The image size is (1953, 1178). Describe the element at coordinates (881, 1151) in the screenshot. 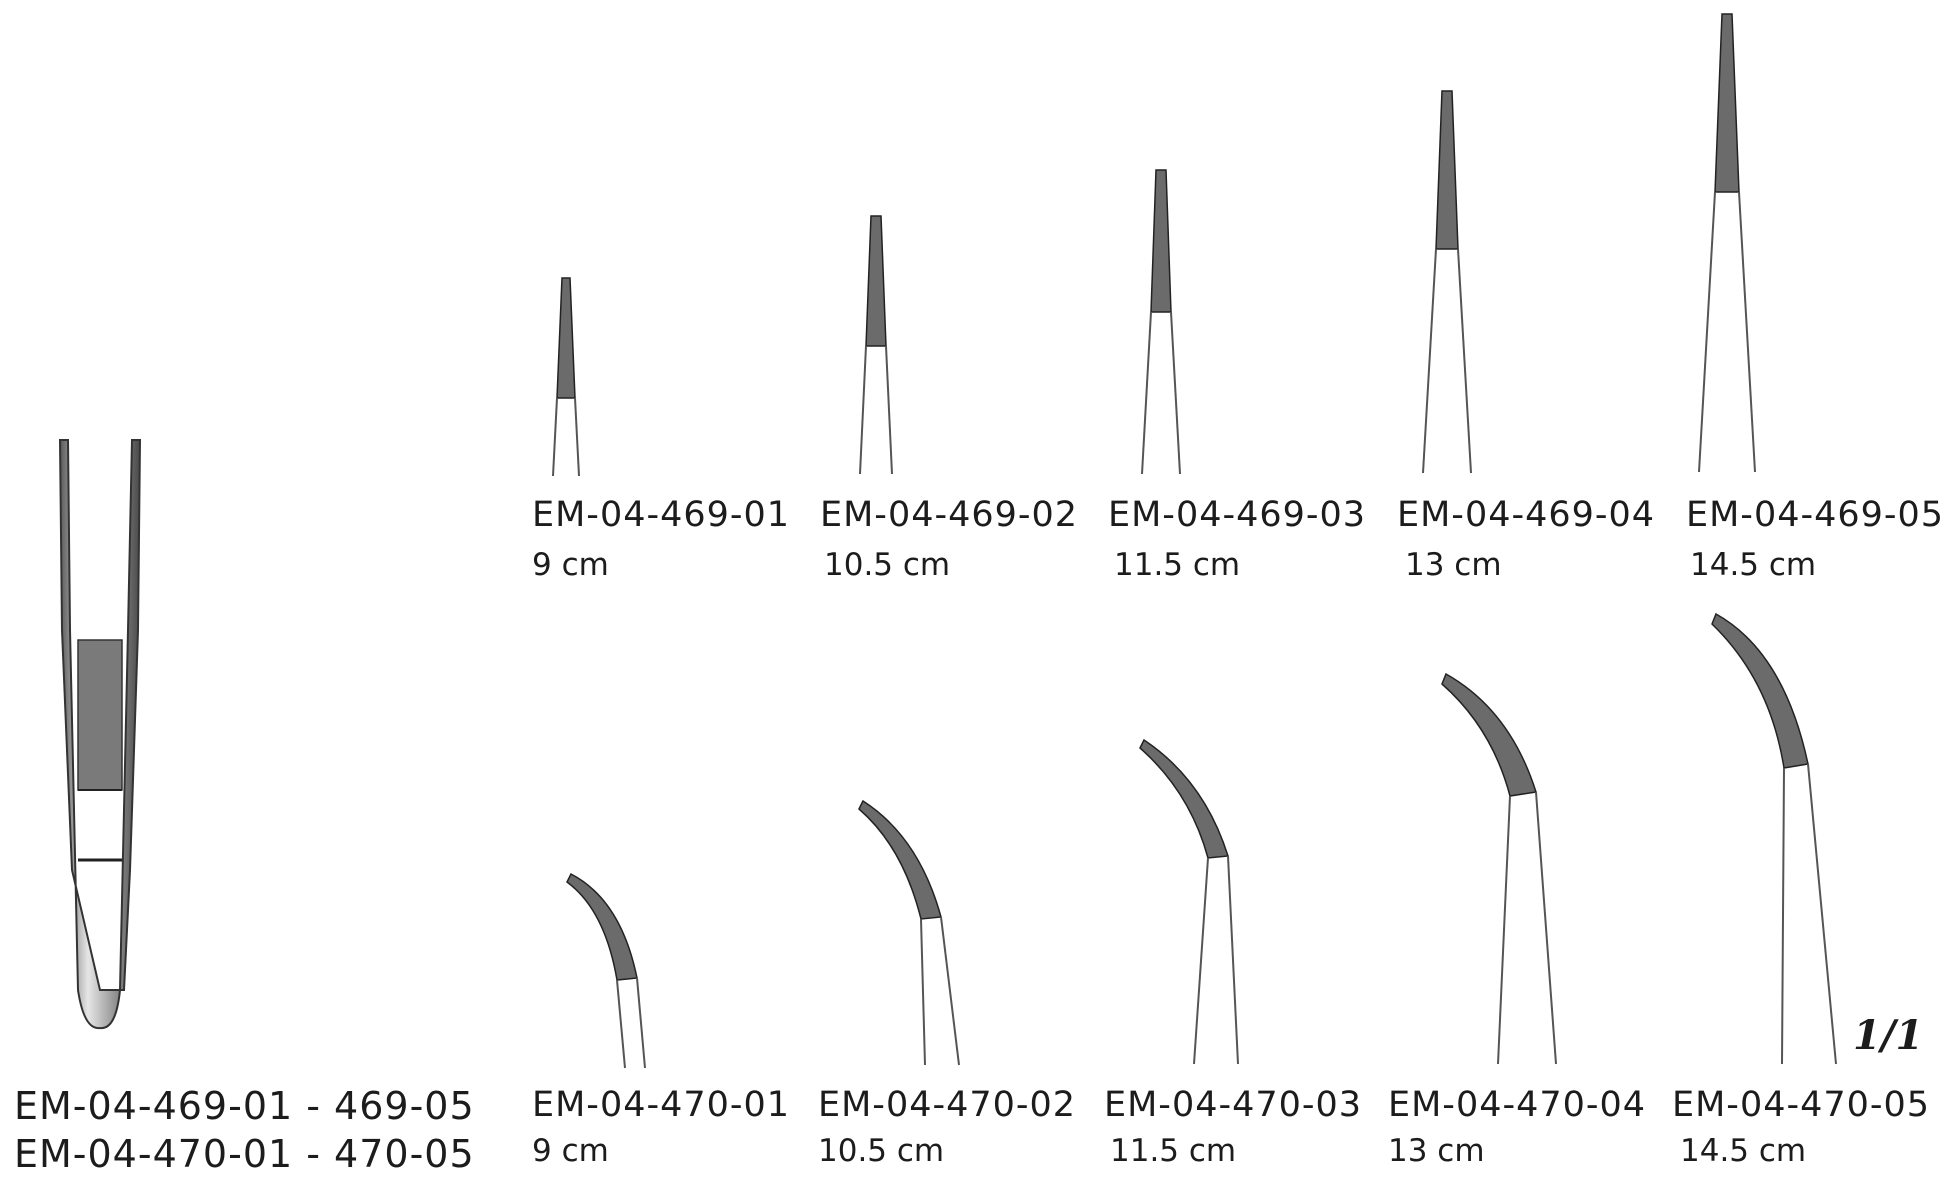

I see `curved-size-2: 10.5 cm` at that location.